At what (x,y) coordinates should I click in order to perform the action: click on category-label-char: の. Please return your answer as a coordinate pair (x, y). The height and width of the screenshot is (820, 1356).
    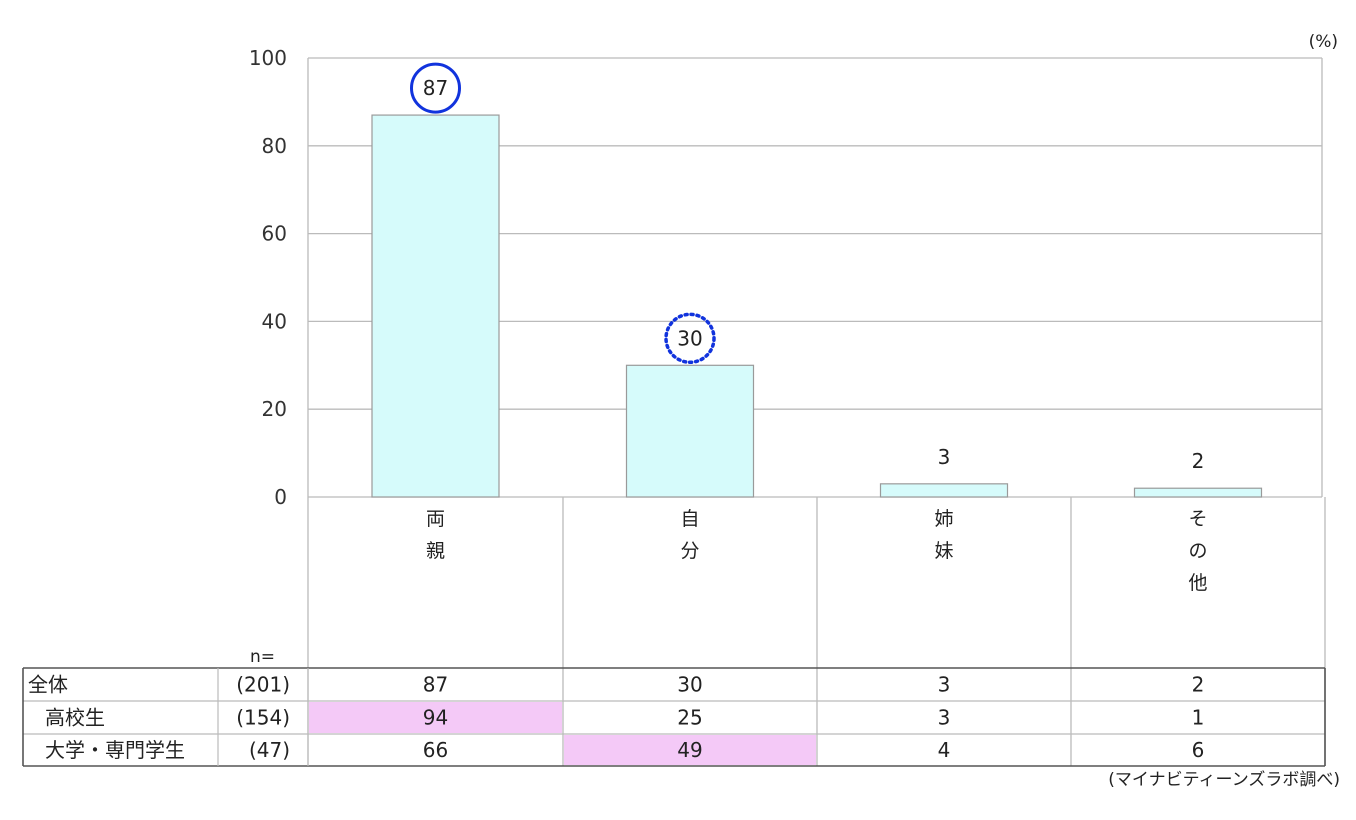
    Looking at the image, I should click on (1197, 551).